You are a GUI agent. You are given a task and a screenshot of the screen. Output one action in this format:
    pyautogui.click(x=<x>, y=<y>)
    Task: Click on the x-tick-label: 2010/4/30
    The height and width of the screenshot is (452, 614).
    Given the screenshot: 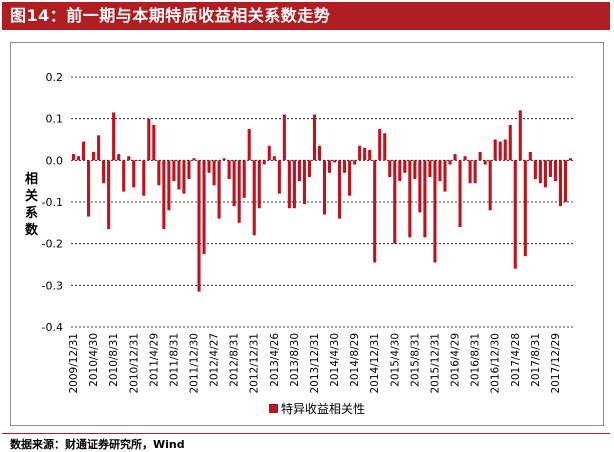 What is the action you would take?
    pyautogui.click(x=94, y=360)
    